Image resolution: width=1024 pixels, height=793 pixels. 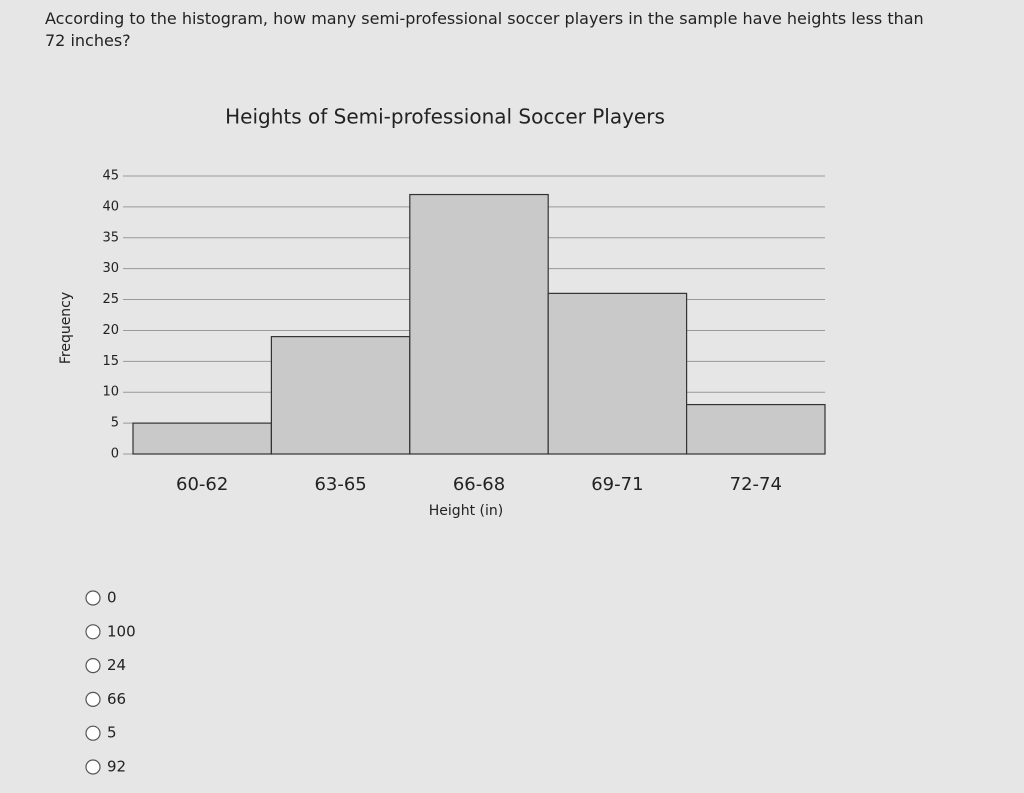 What do you see at coordinates (110, 330) in the screenshot?
I see `y-tick-label: 20` at bounding box center [110, 330].